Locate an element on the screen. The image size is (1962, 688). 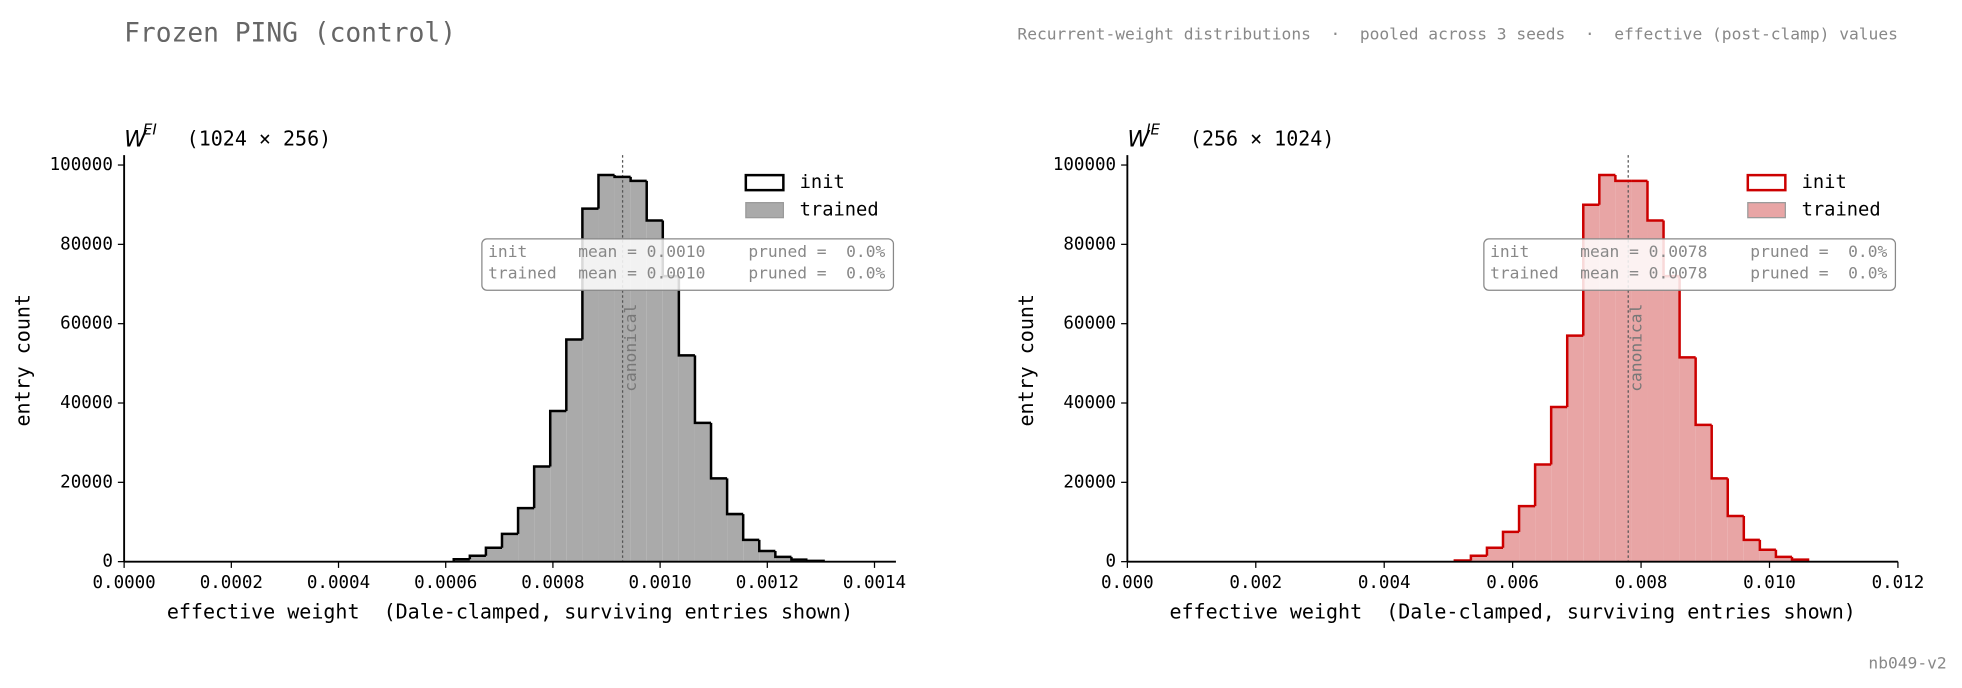
panel-title-sup: EI is located at coordinates (150, 130).